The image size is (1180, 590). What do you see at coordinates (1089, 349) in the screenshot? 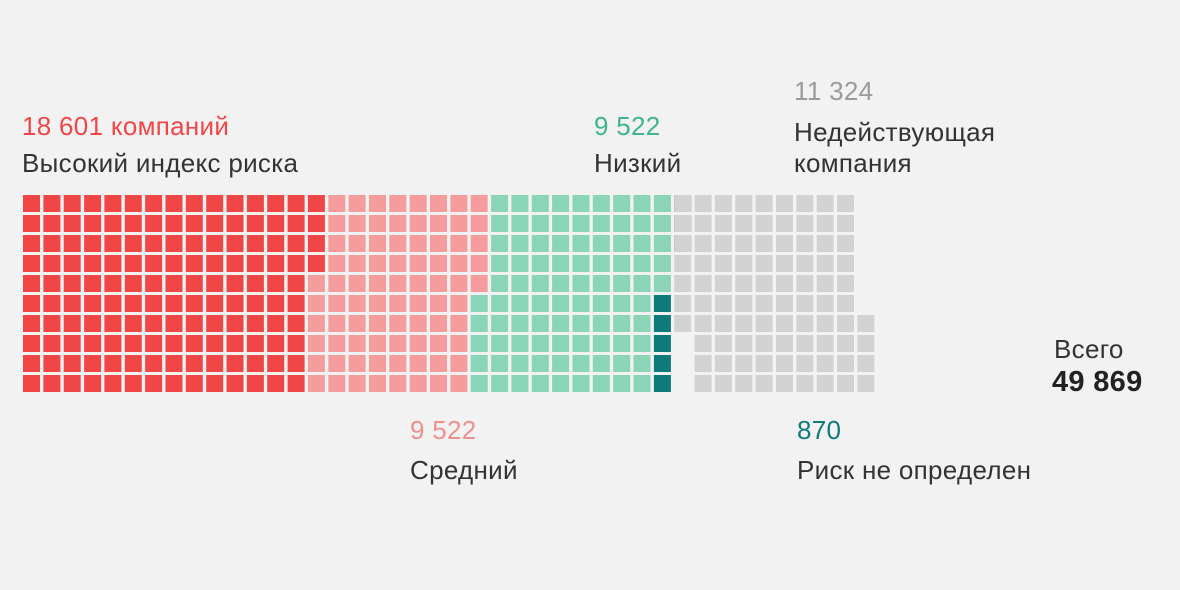
I see `total-label: Всего` at bounding box center [1089, 349].